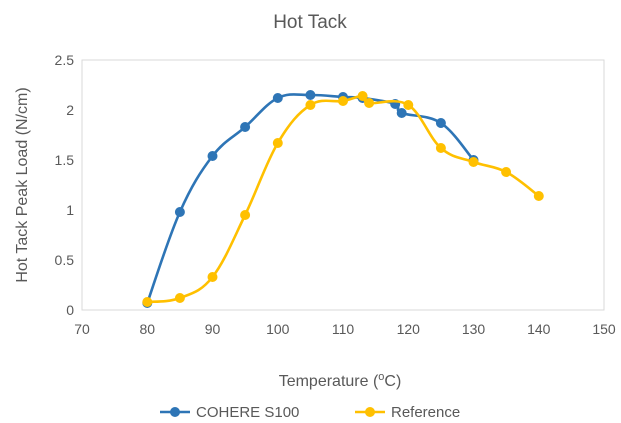 The width and height of the screenshot is (621, 423). What do you see at coordinates (604, 329) in the screenshot?
I see `x-tick-label: 150` at bounding box center [604, 329].